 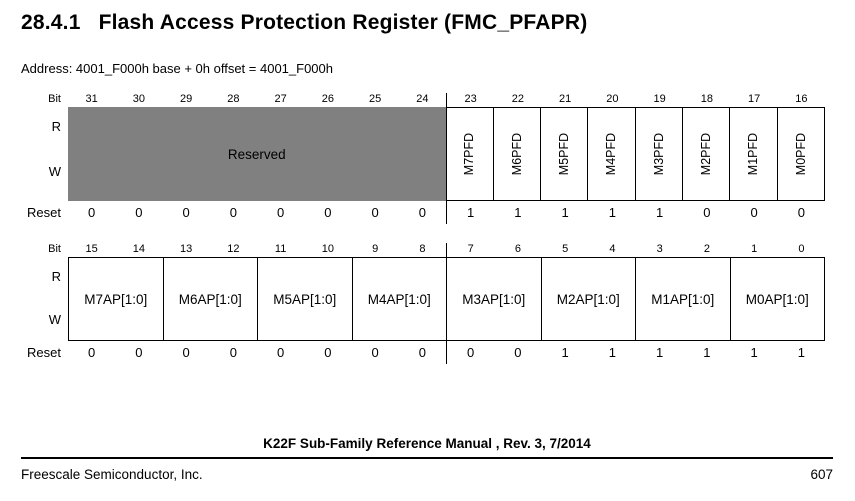 What do you see at coordinates (233, 99) in the screenshot?
I see `bit-number: 28` at bounding box center [233, 99].